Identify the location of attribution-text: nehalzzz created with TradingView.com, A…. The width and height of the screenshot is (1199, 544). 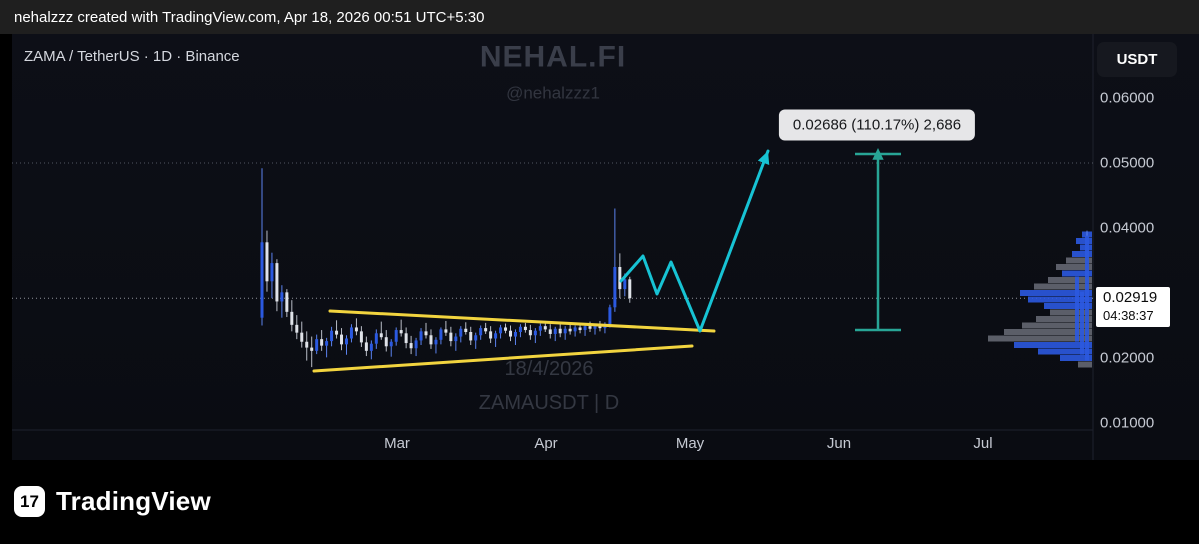
(249, 17).